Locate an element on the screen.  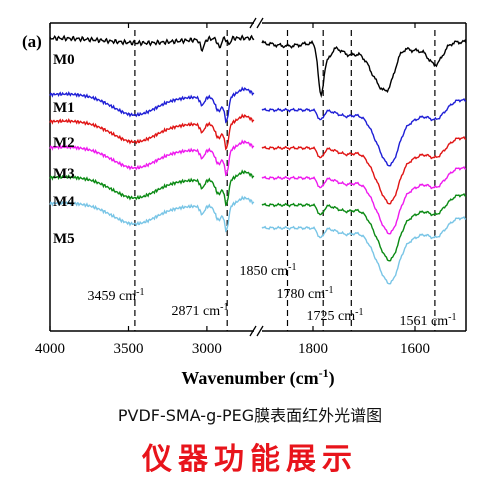
x-tick-label: 4000 is located at coordinates (50, 349).